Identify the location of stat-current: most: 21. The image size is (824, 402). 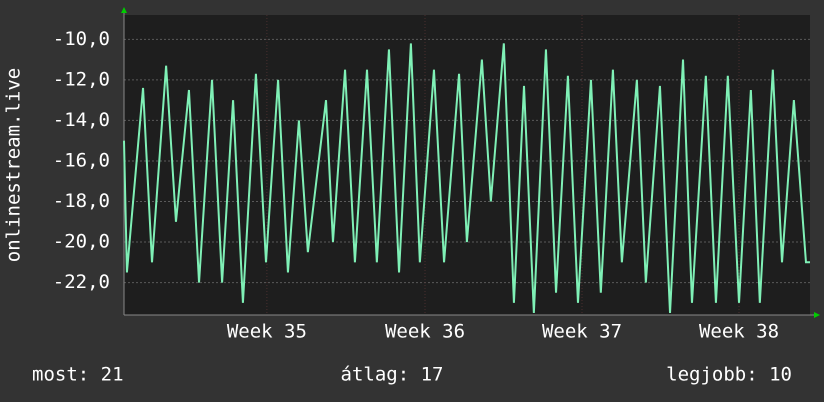
(78, 375).